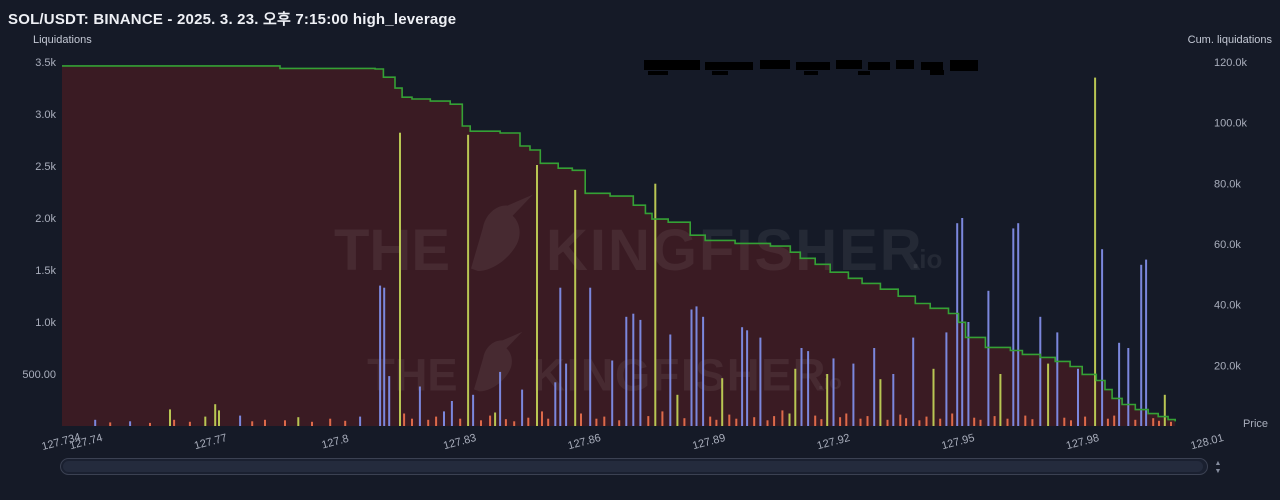  I want to click on range-stepper: ▲ ▼, so click(1218, 467).